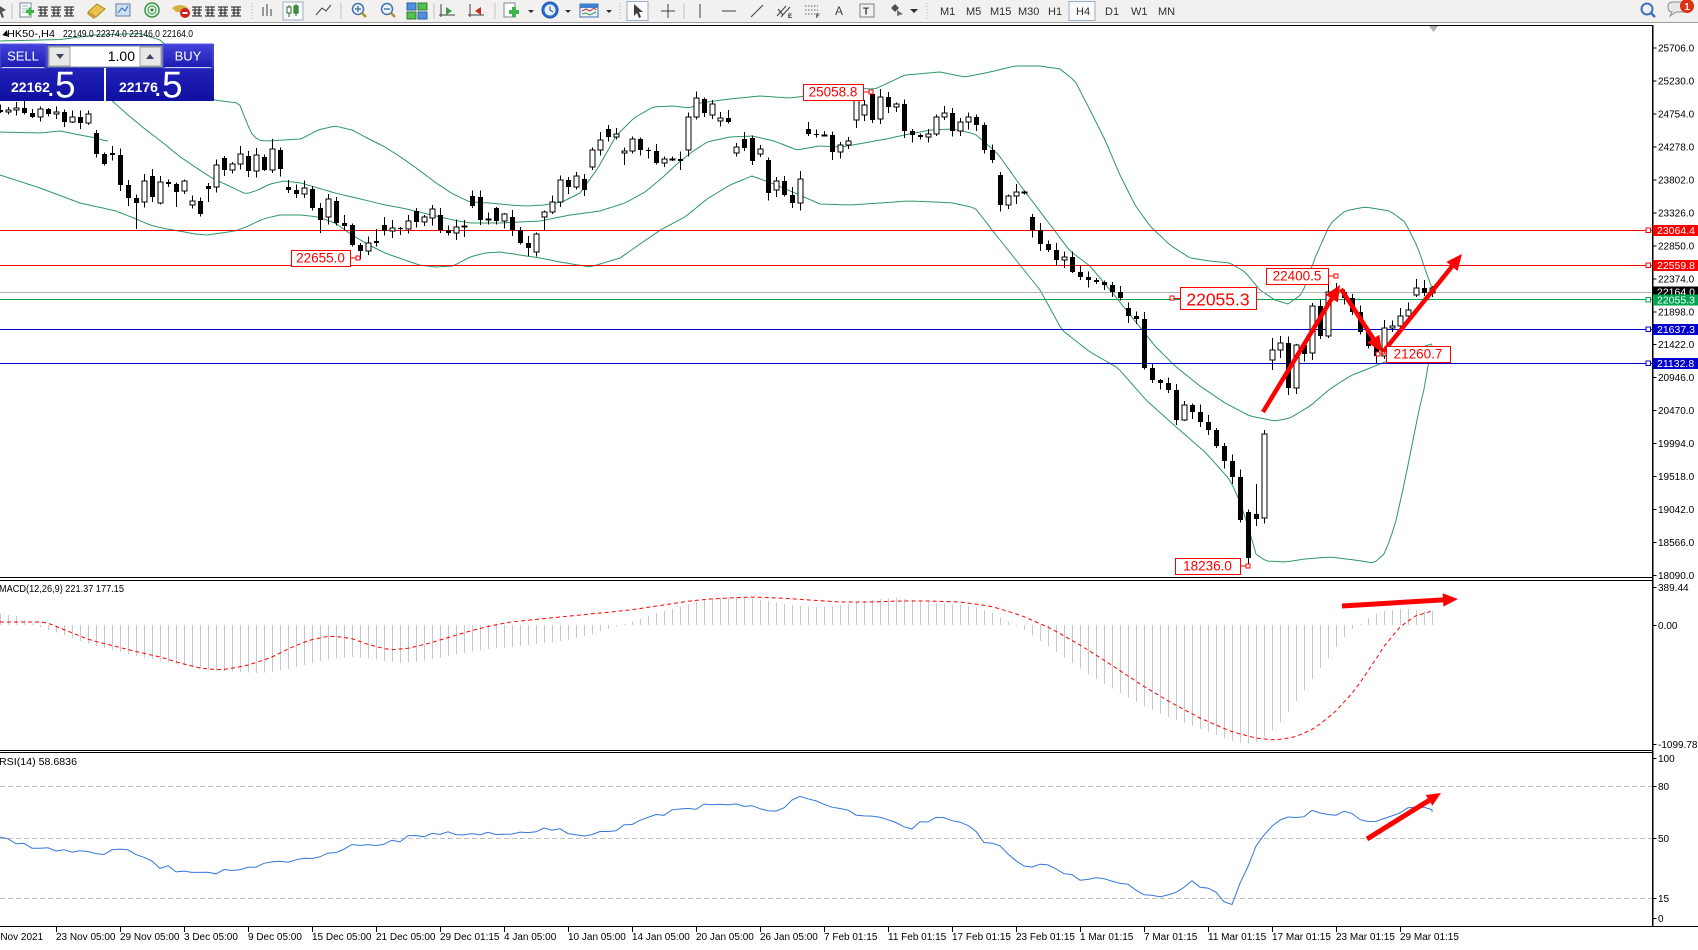 The image size is (1698, 950). Describe the element at coordinates (1166, 12) in the screenshot. I see `svg-text: MN` at that location.